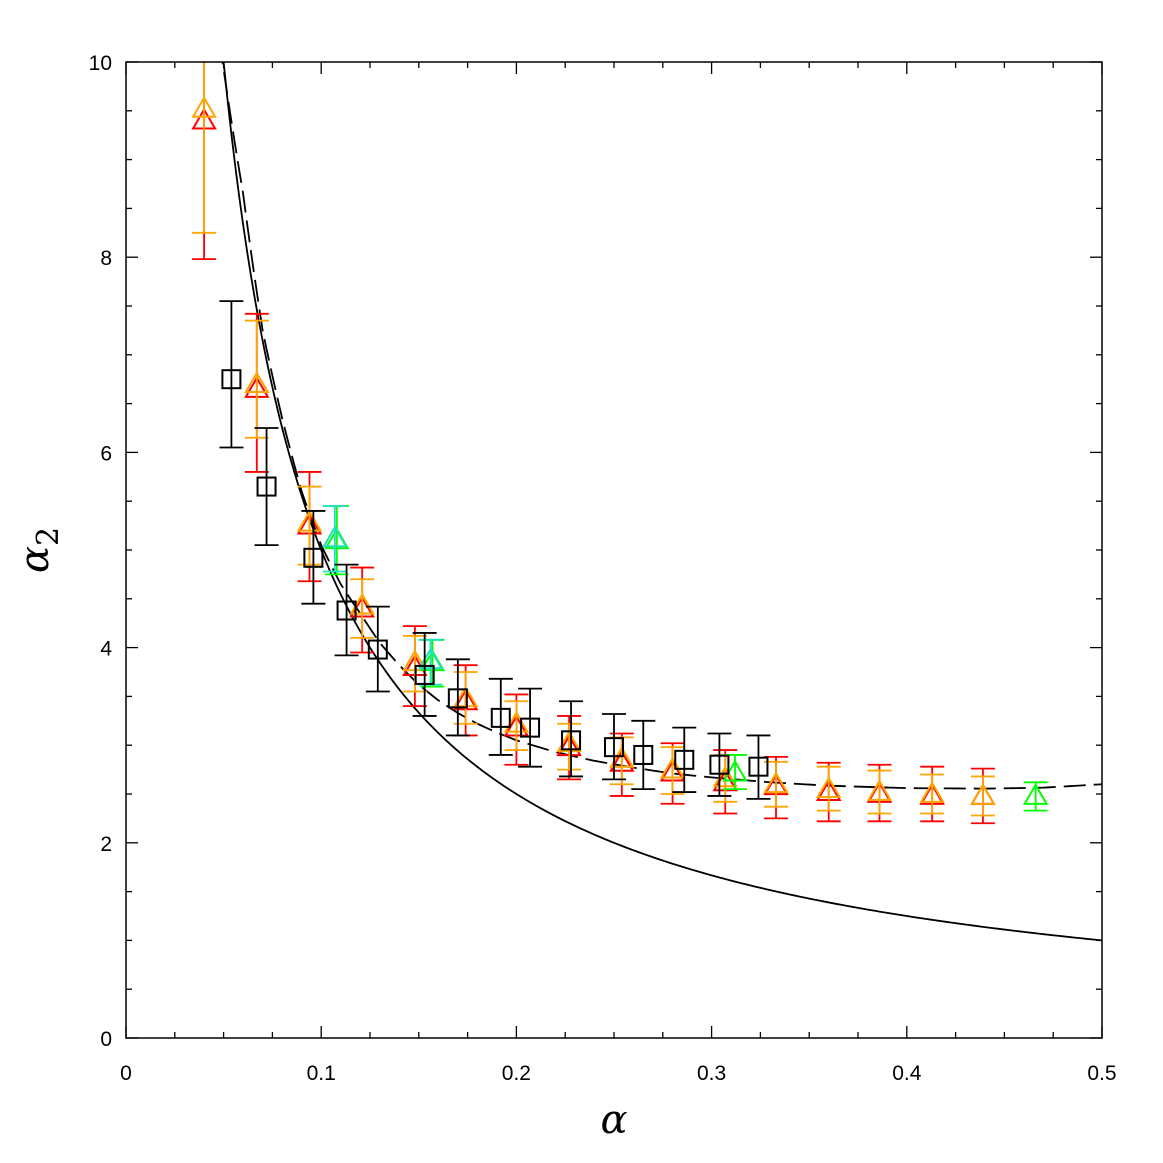 This screenshot has height=1163, width=1163. Describe the element at coordinates (100, 63) in the screenshot. I see `y-tick-label: 10` at that location.